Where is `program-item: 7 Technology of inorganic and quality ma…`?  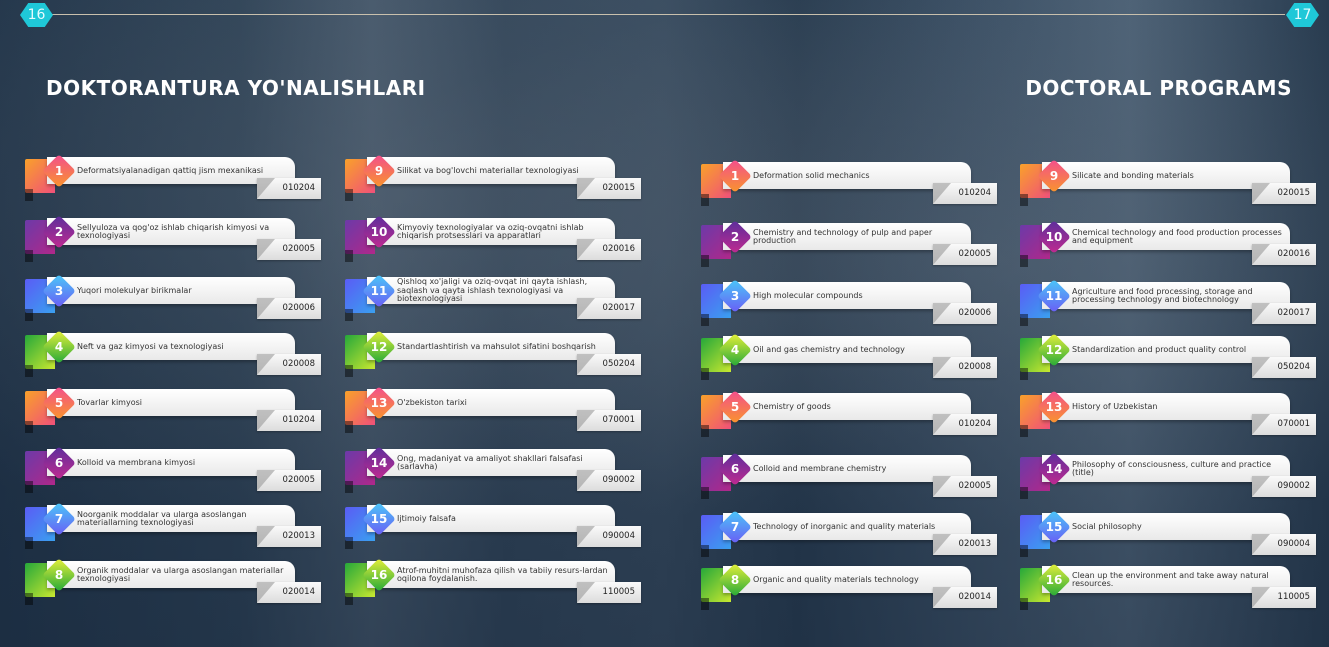 program-item: 7 Technology of inorganic and quality ma… is located at coordinates (851, 534).